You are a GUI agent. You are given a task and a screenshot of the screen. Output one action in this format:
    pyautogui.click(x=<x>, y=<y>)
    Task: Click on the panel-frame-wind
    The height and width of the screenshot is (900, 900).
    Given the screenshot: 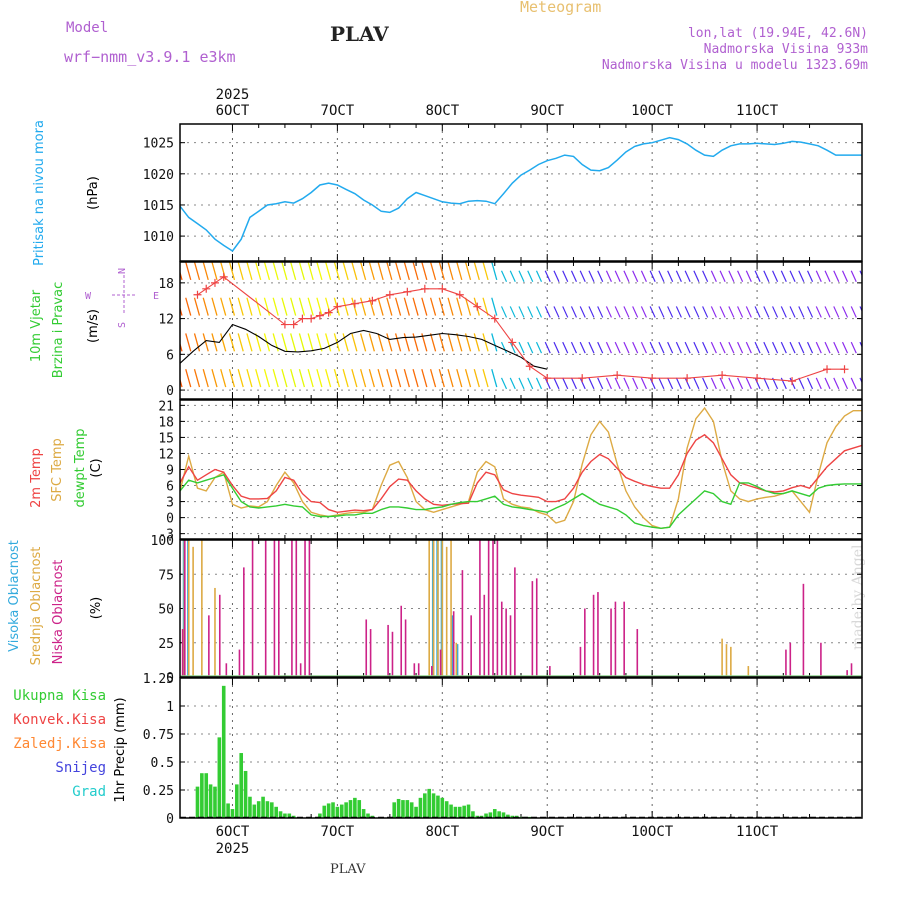 What is the action you would take?
    pyautogui.click(x=521, y=330)
    